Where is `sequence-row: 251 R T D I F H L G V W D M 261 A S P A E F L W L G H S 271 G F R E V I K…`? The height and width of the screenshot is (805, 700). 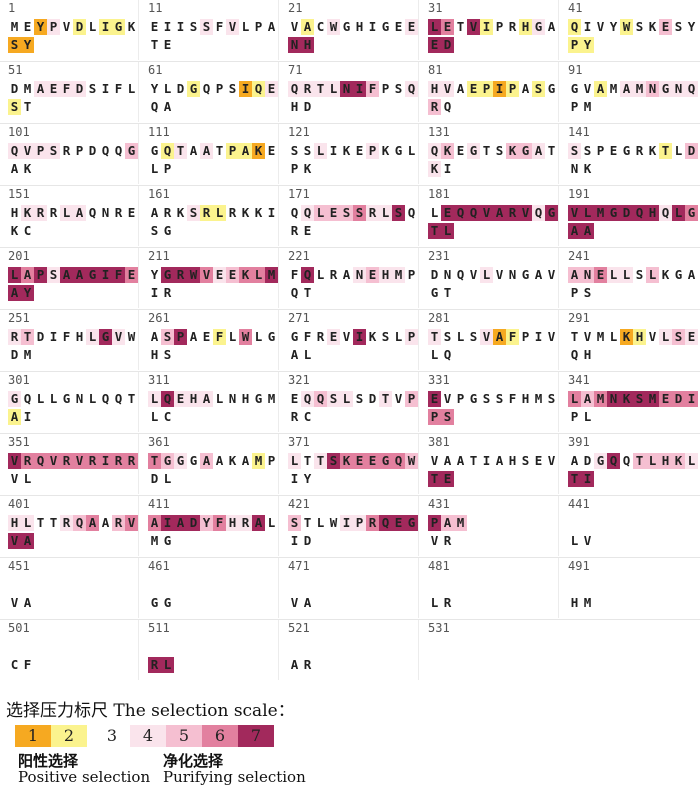 sequence-row: 251 R T D I F H L G V W D M 261 A S P A E F L W L G H S 271 G F R E V I K… is located at coordinates (350, 341).